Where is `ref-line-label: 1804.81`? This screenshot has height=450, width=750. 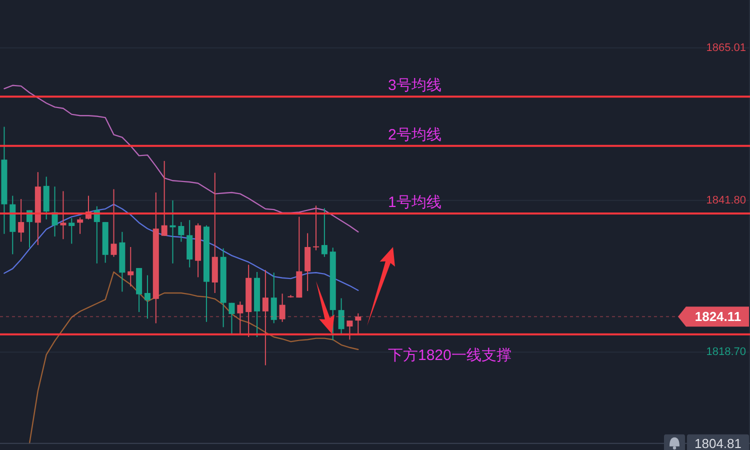 ref-line-label: 1804.81 is located at coordinates (718, 443).